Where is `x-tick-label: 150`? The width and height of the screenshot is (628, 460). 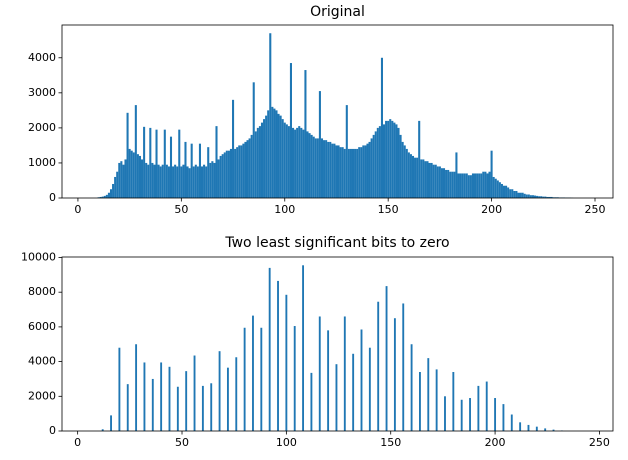 x-tick-label: 150 is located at coordinates (390, 442).